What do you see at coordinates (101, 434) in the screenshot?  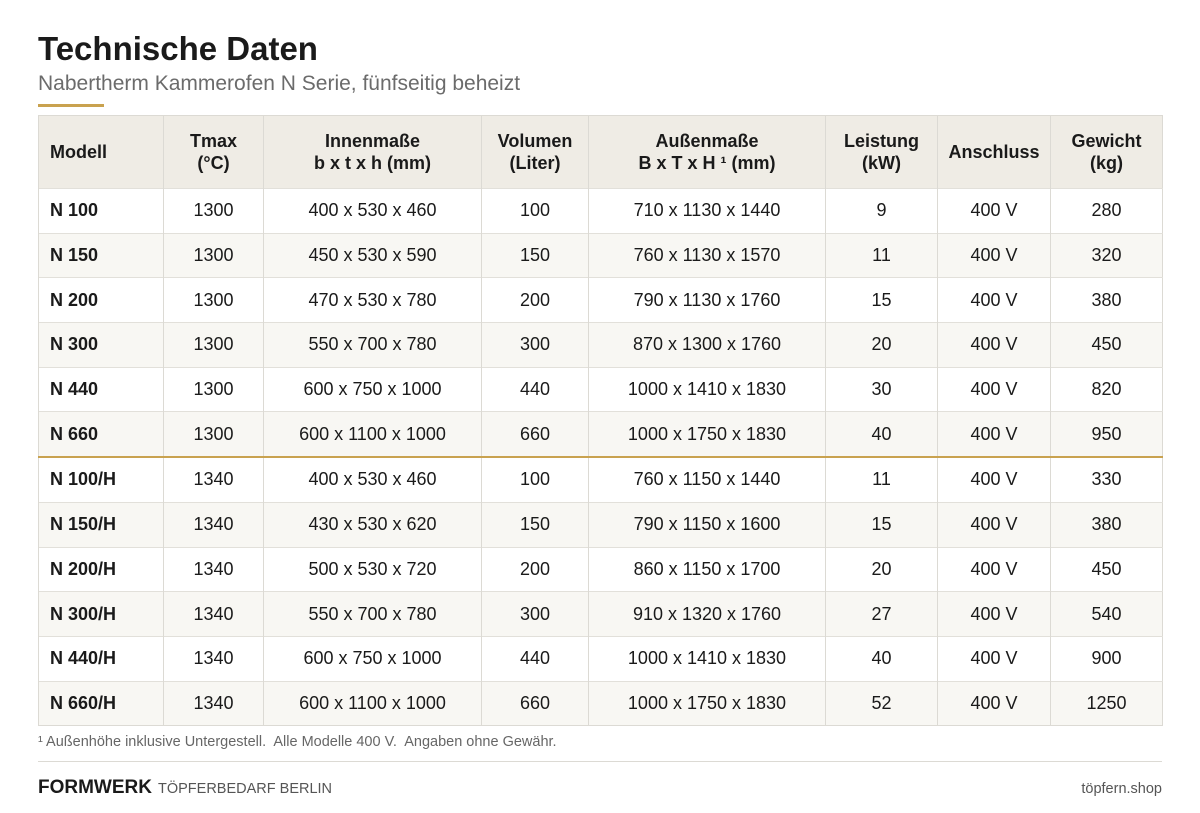 I see `model-cell: N 660` at bounding box center [101, 434].